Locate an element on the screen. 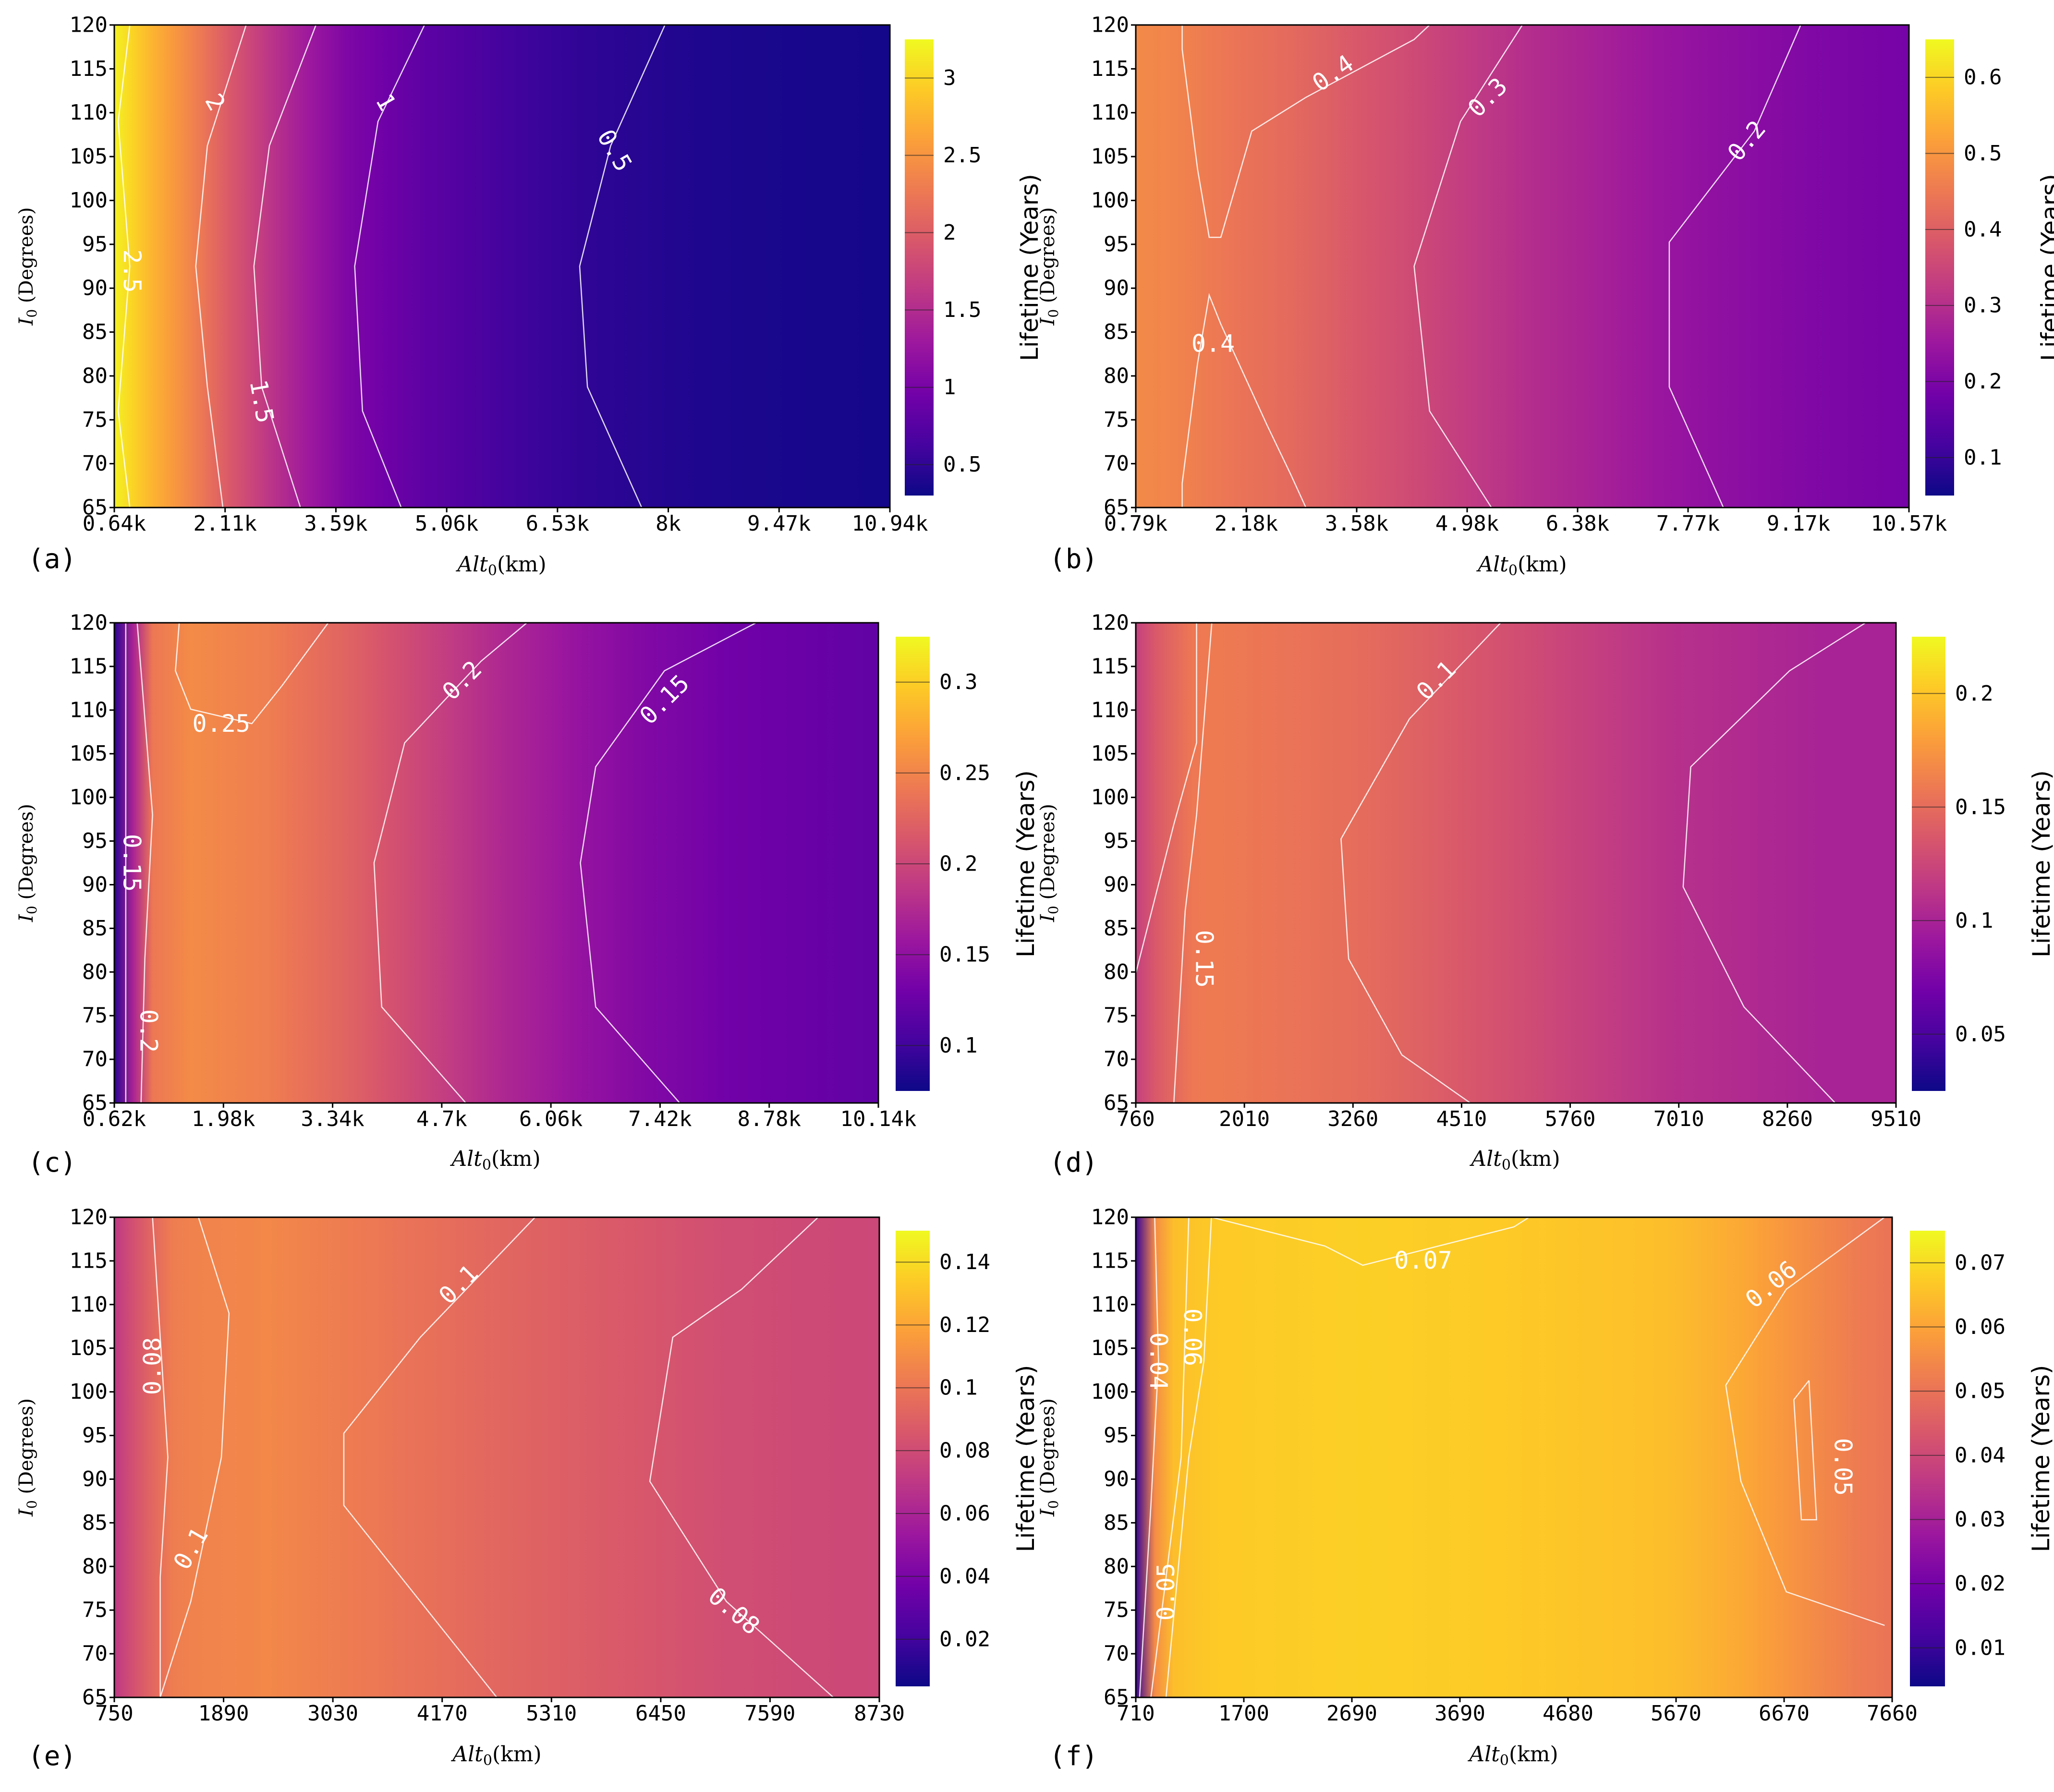 Image resolution: width=2054 pixels, height=1792 pixels. colorbar-tick-label: 0.4 is located at coordinates (1983, 229).